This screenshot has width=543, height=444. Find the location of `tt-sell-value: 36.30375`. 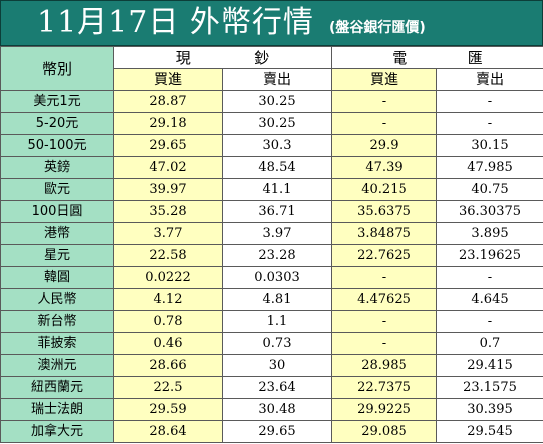

tt-sell-value: 36.30375 is located at coordinates (489, 211).